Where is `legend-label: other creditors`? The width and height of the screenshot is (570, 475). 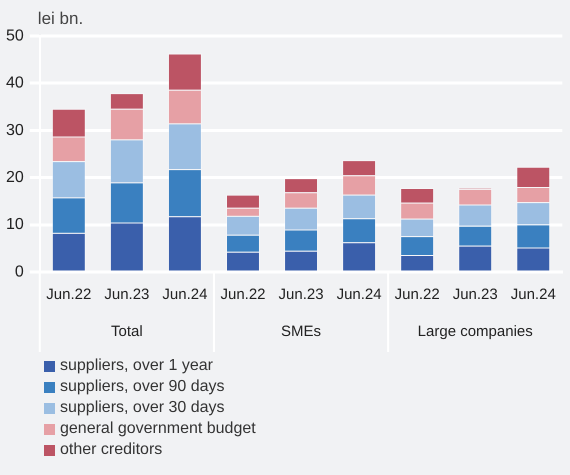
legend-label: other creditors is located at coordinates (111, 450).